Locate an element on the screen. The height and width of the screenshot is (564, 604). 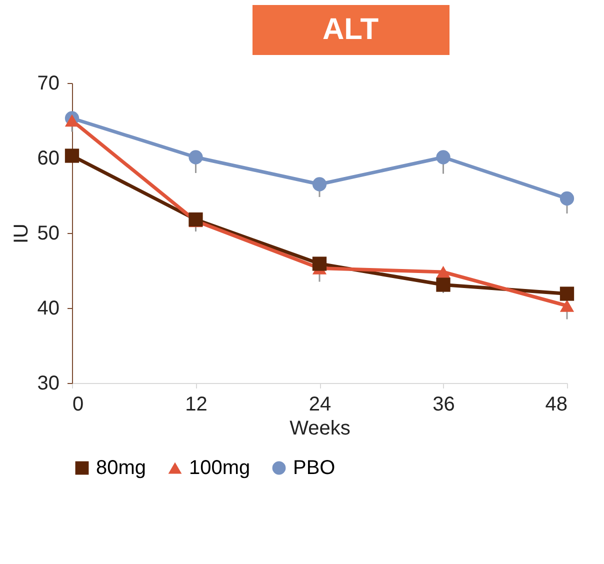
x-axis-title: Weeks is located at coordinates (320, 429).